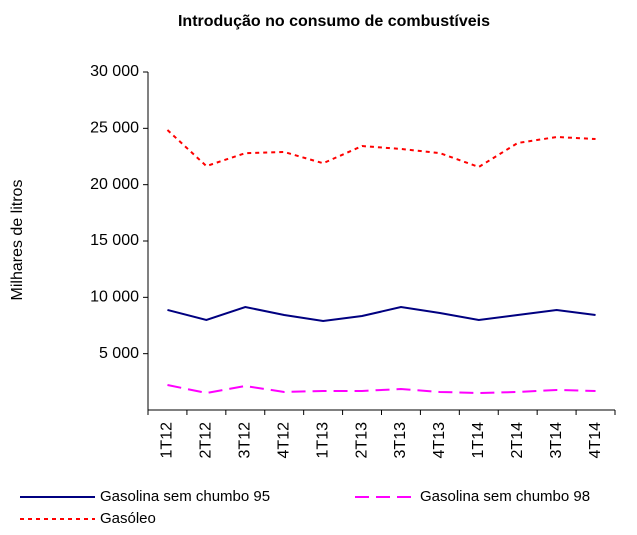 The image size is (637, 535). I want to click on y-tick-label: 30 000, so click(114, 71).